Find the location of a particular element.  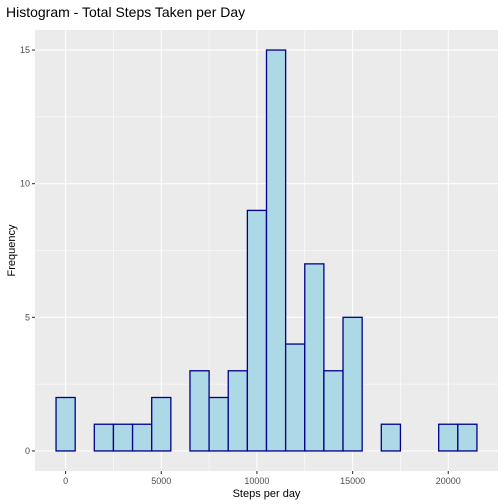

y-axis: 0 5 10 15 is located at coordinates (27, 250).